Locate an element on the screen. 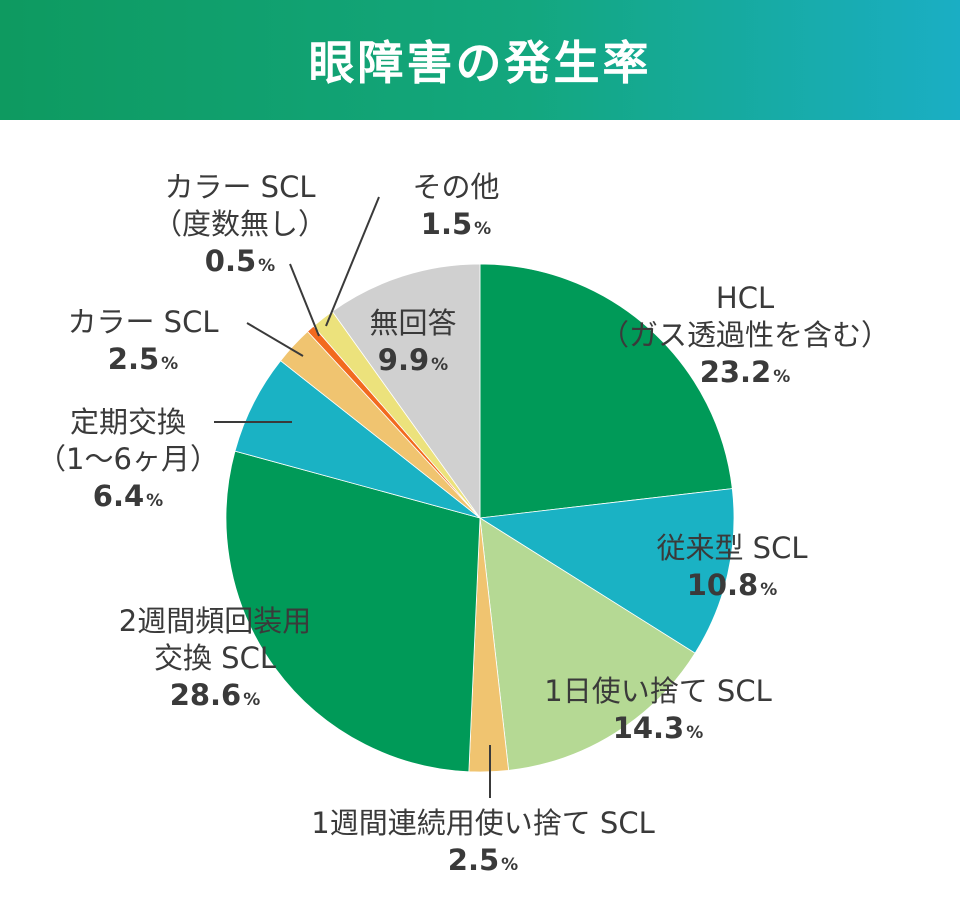 The image size is (960, 920). slice-label-periodic-0: 定期交換 is located at coordinates (128, 422).